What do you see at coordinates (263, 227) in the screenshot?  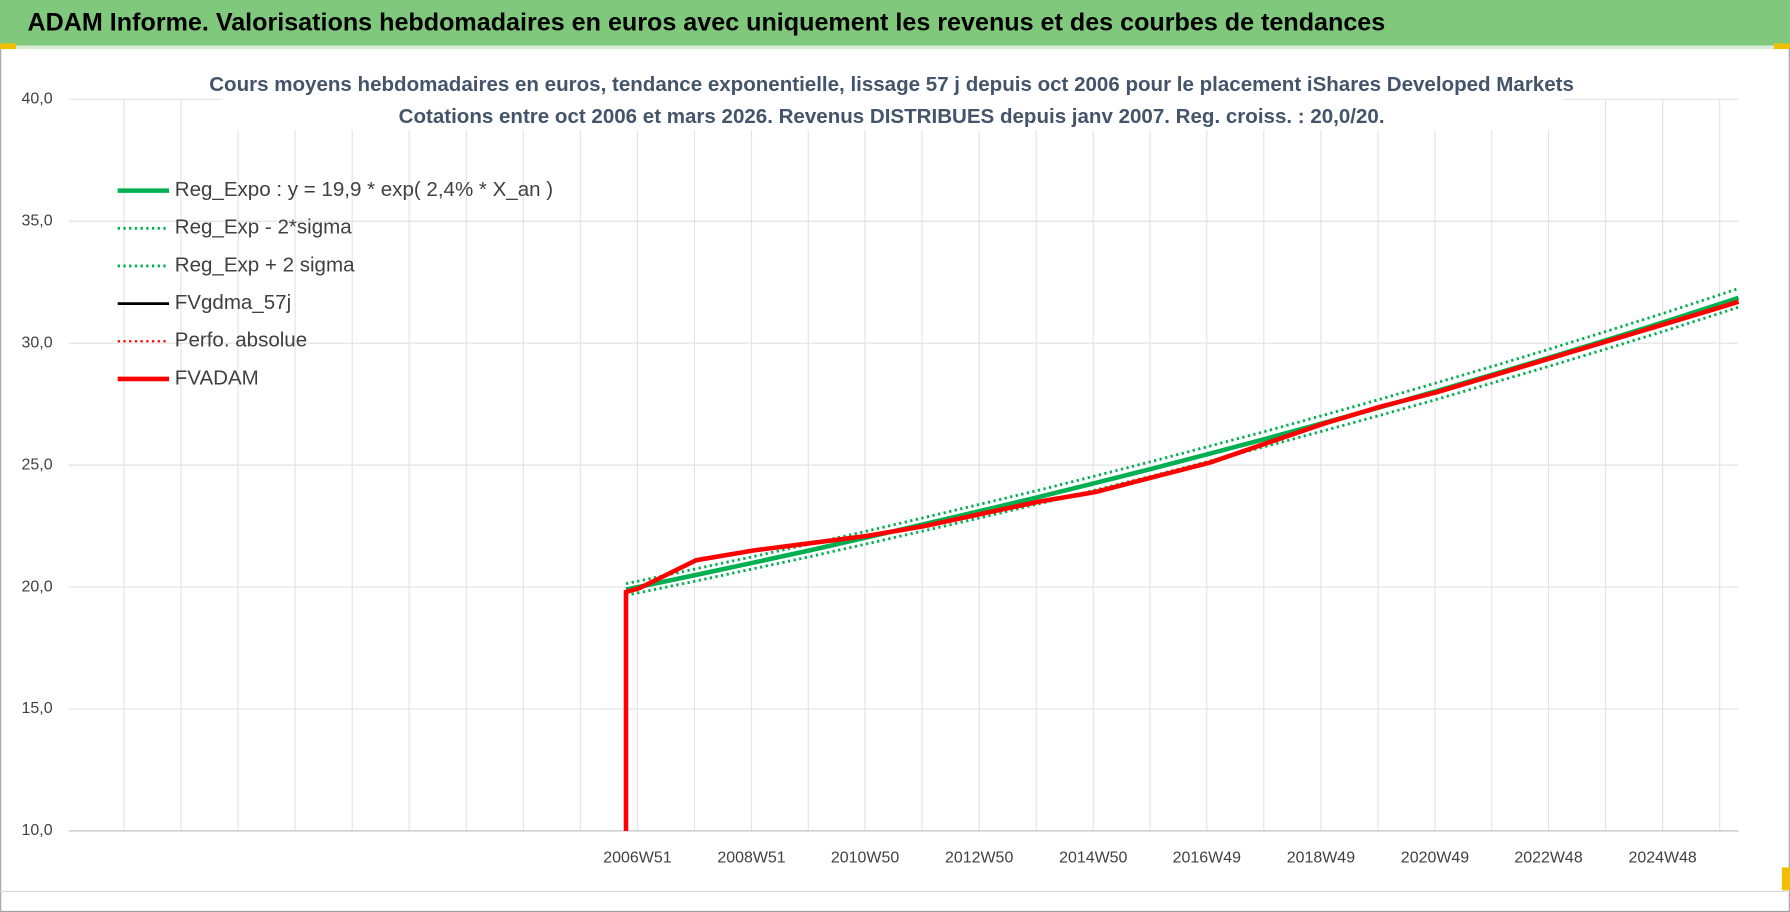 I see `legend-label: Reg_Exp - 2*sigma` at bounding box center [263, 227].